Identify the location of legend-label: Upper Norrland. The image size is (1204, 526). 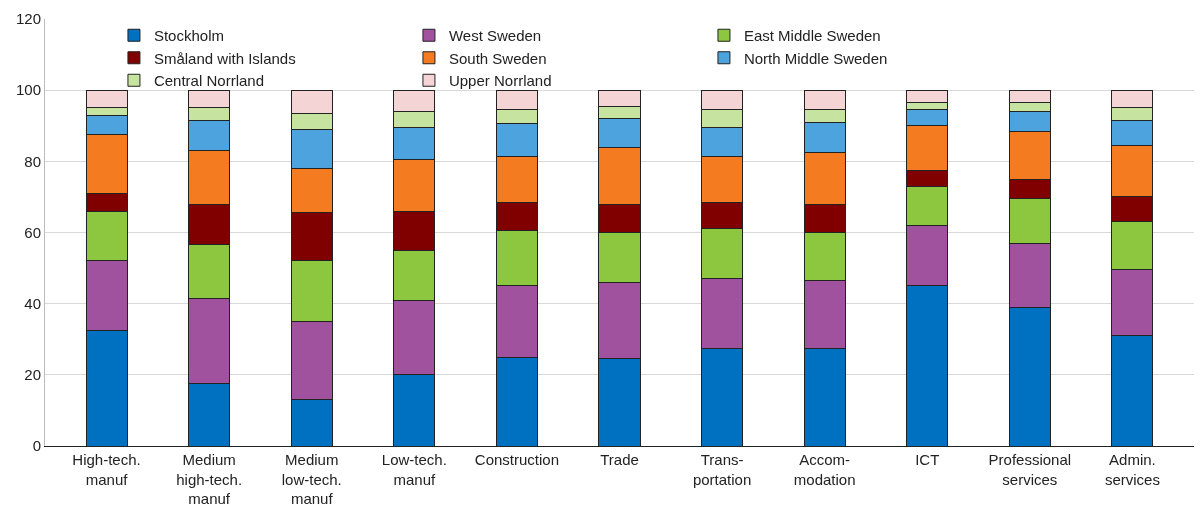
(500, 81).